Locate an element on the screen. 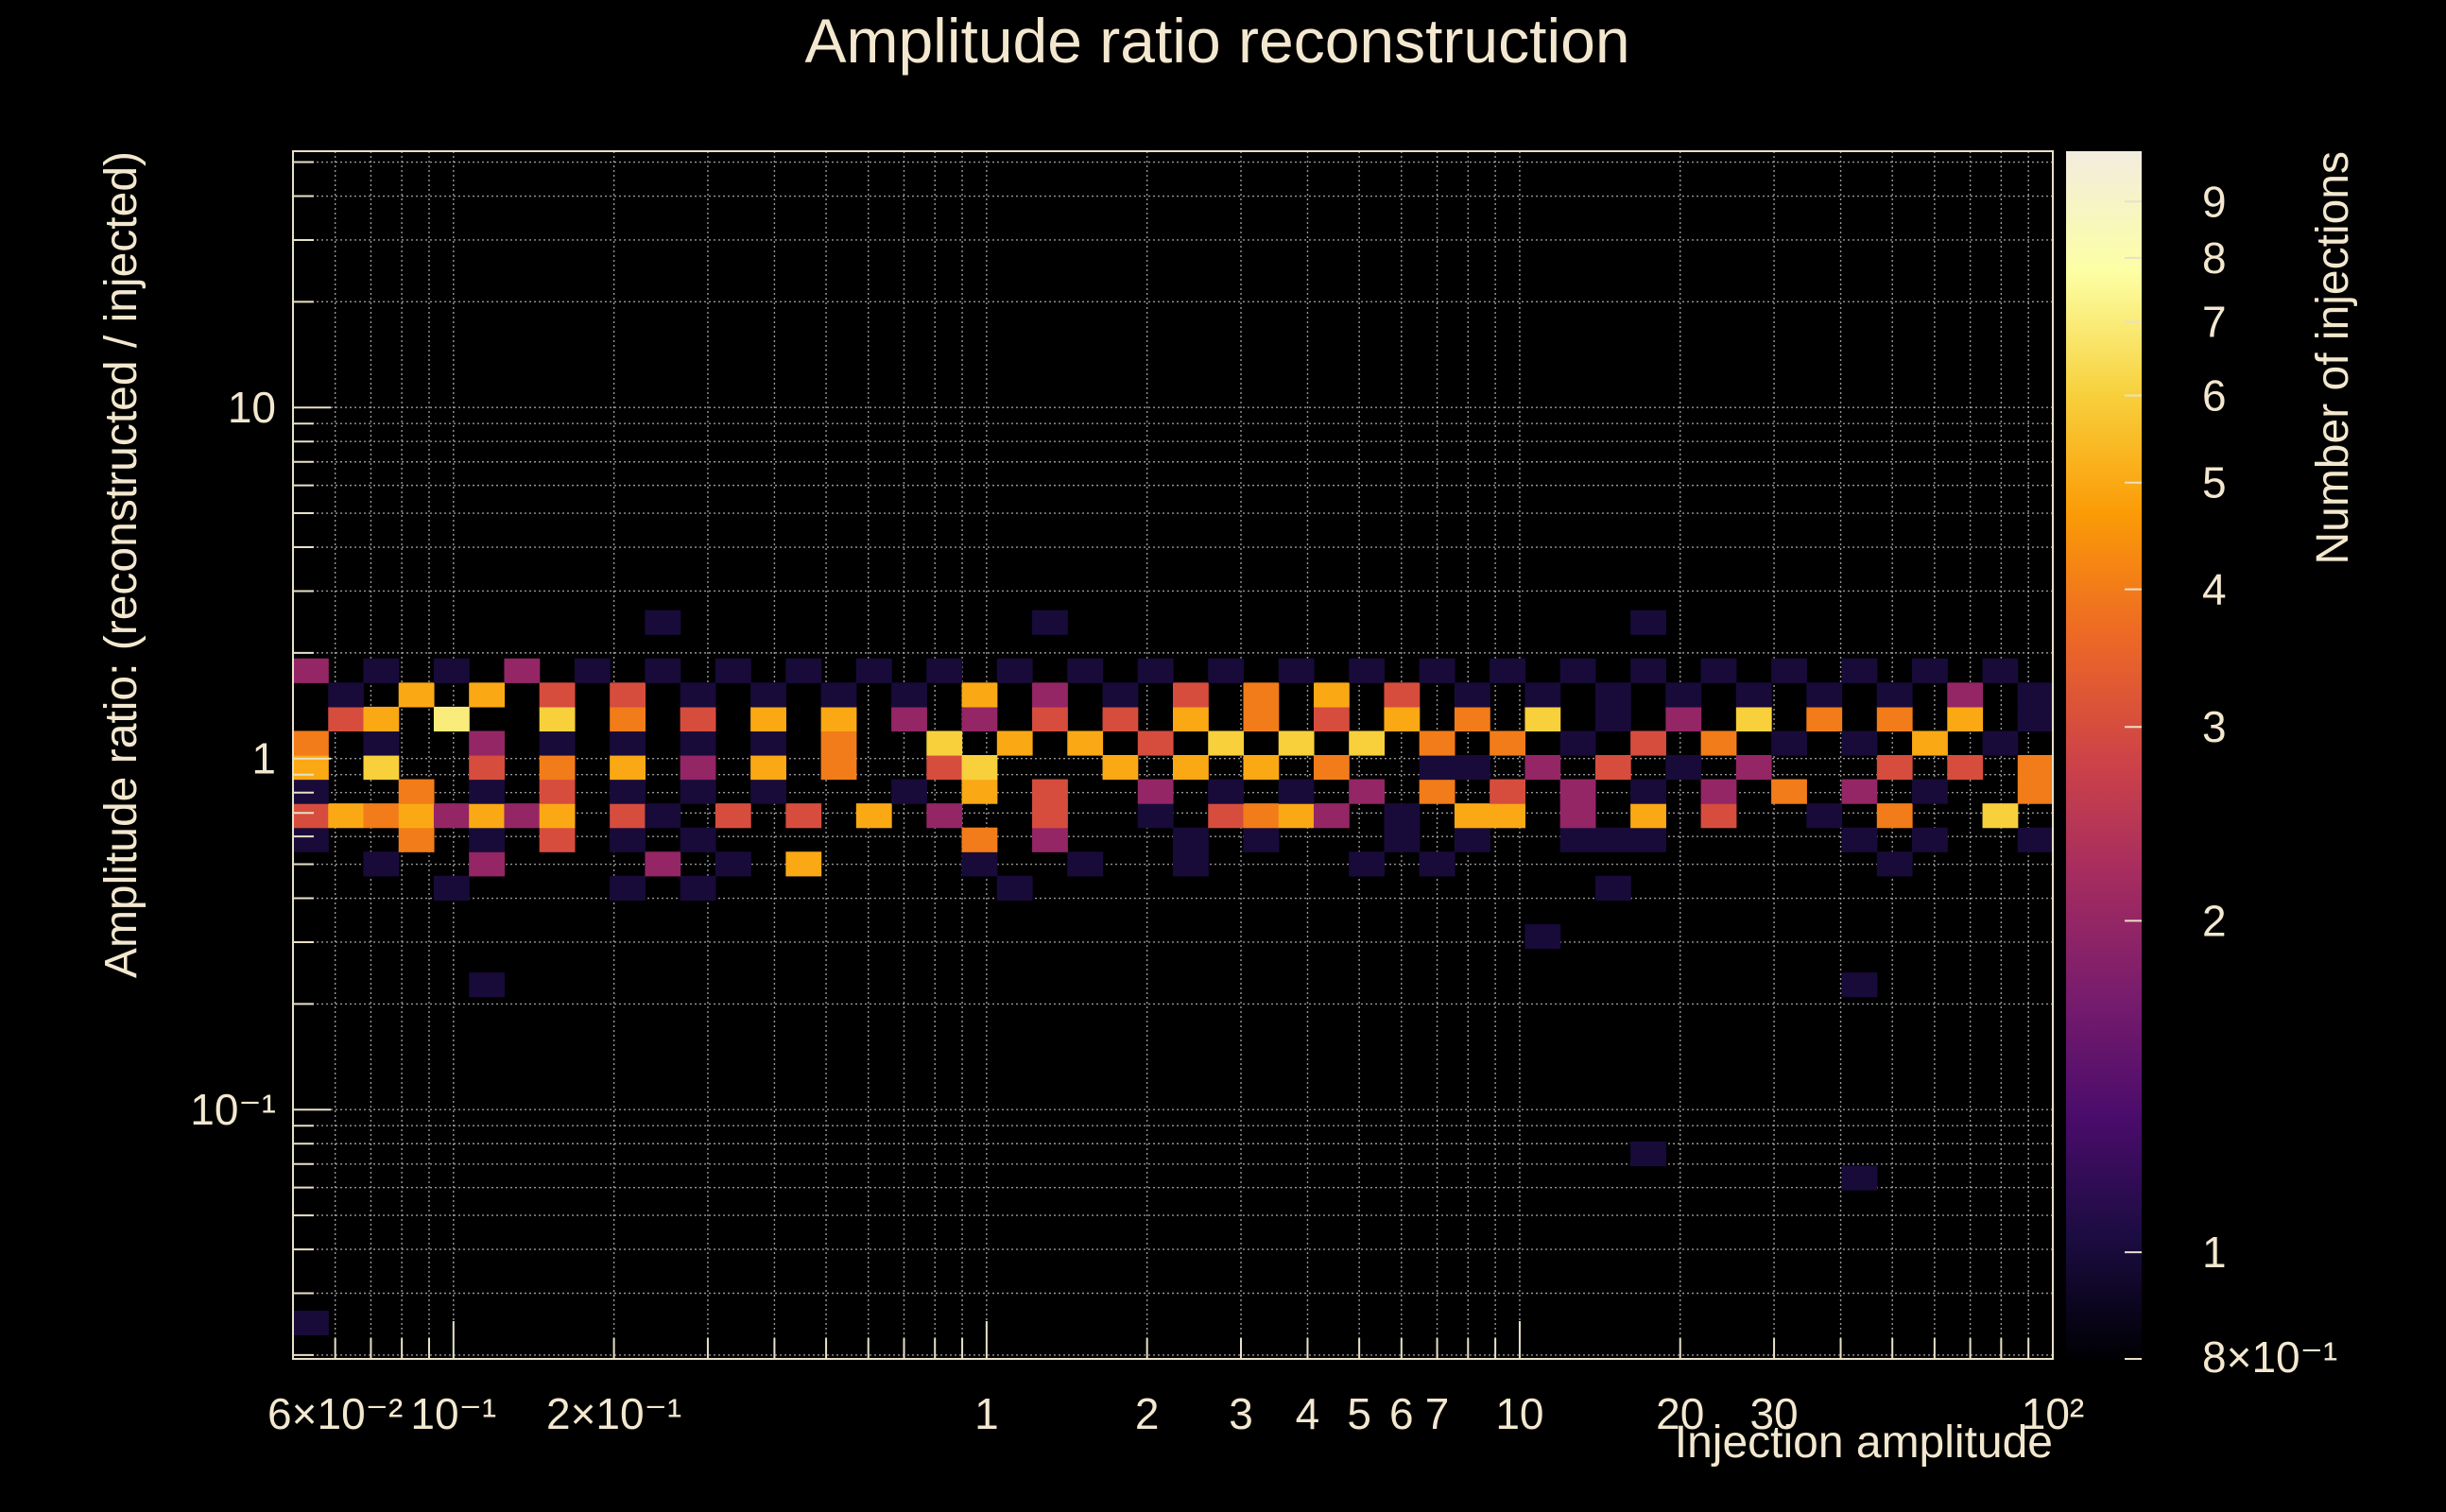 The width and height of the screenshot is (2446, 1512). colorbar-tick-label: 2 is located at coordinates (2214, 920).